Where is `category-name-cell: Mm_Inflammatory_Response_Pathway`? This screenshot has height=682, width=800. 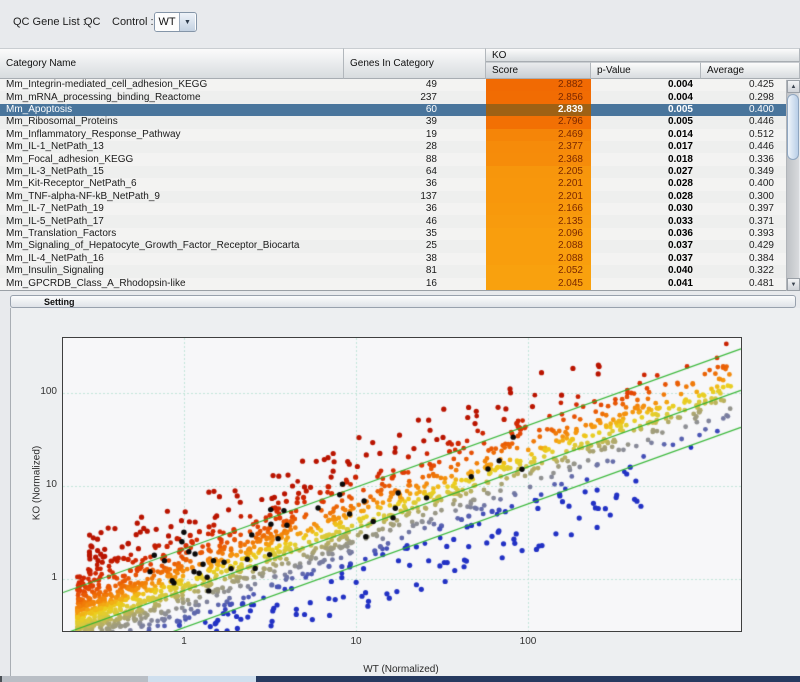 category-name-cell: Mm_Inflammatory_Response_Pathway is located at coordinates (93, 134).